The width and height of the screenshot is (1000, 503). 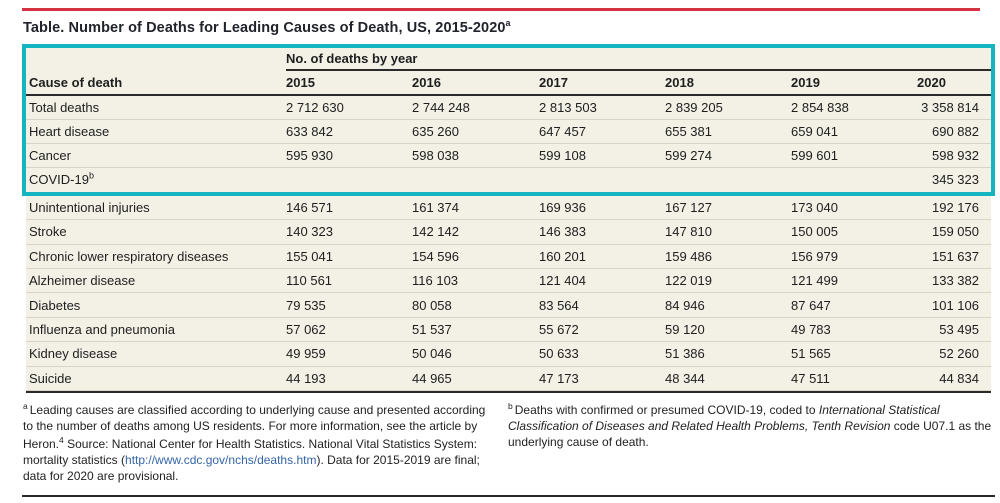 I want to click on row-label-text: COVID-19, so click(x=59, y=180).